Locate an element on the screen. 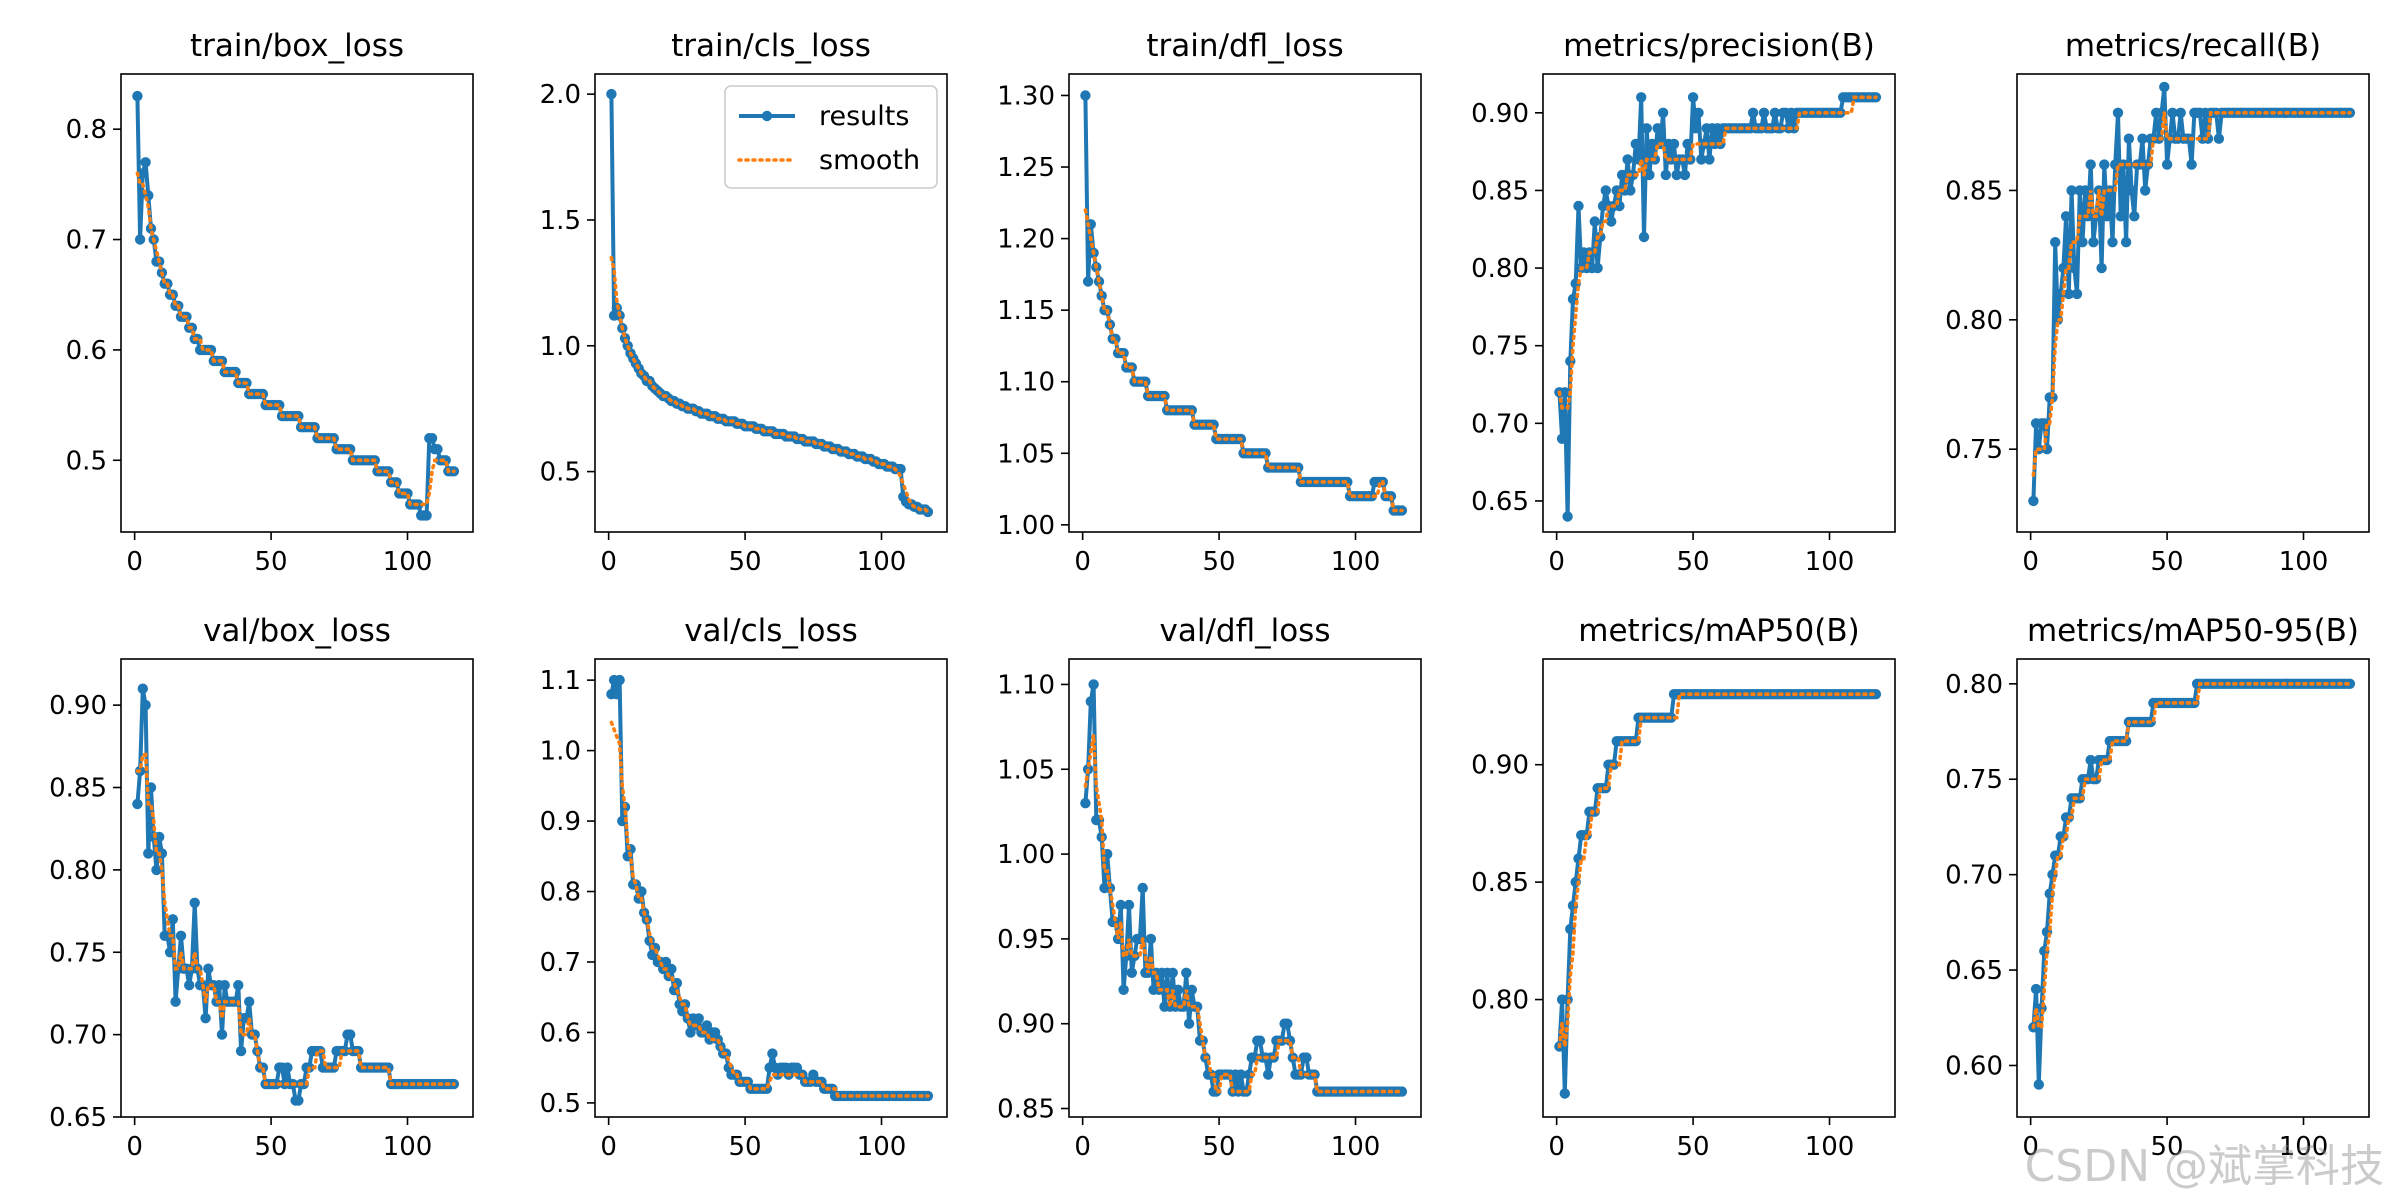 The width and height of the screenshot is (2400, 1200). y-tick-label: 1.00 is located at coordinates (1026, 855).